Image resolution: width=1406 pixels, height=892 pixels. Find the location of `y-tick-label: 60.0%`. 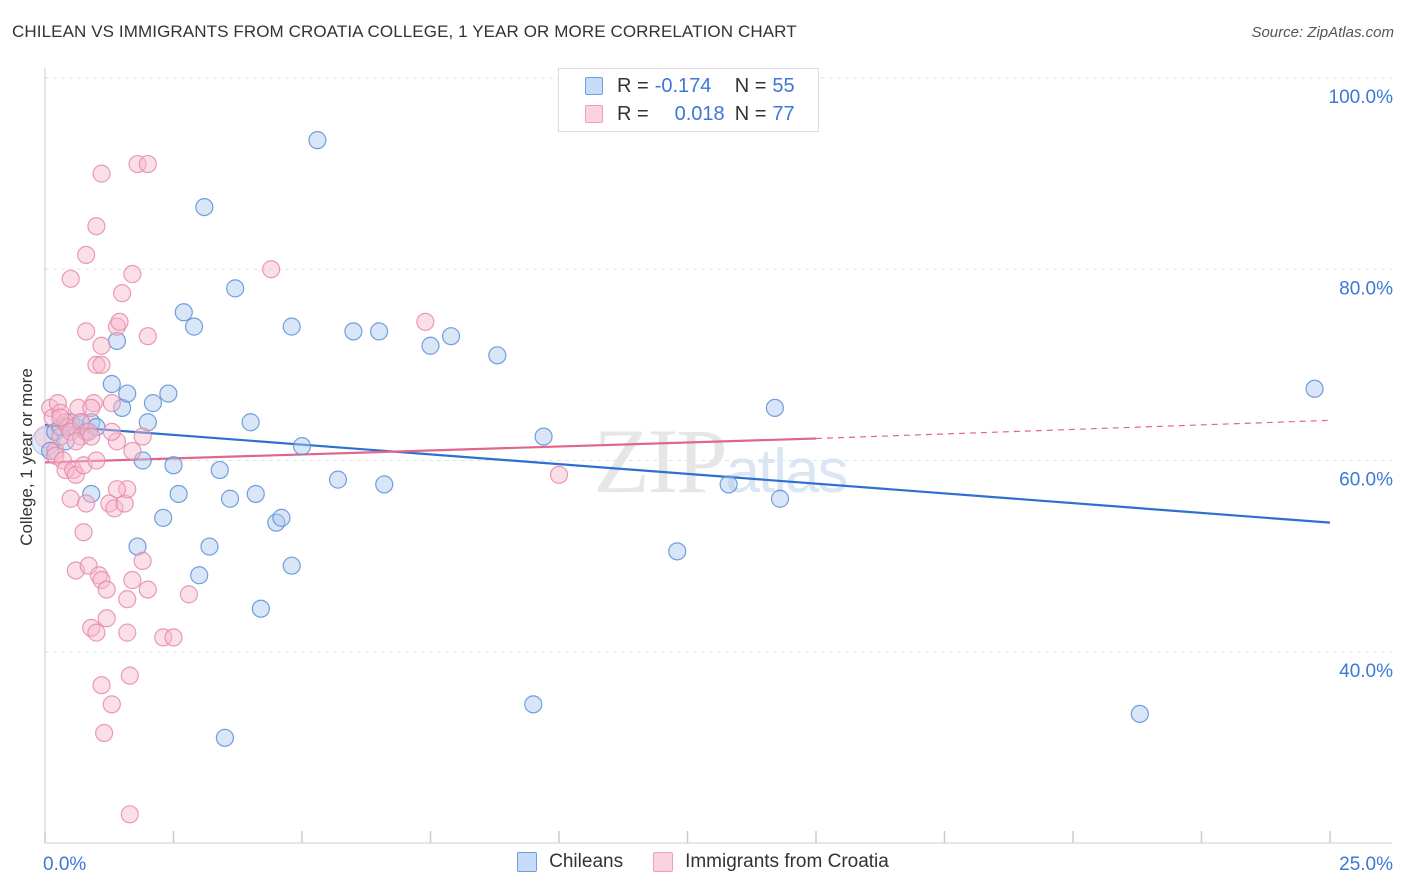

y-tick-label: 60.0% is located at coordinates (1366, 480).